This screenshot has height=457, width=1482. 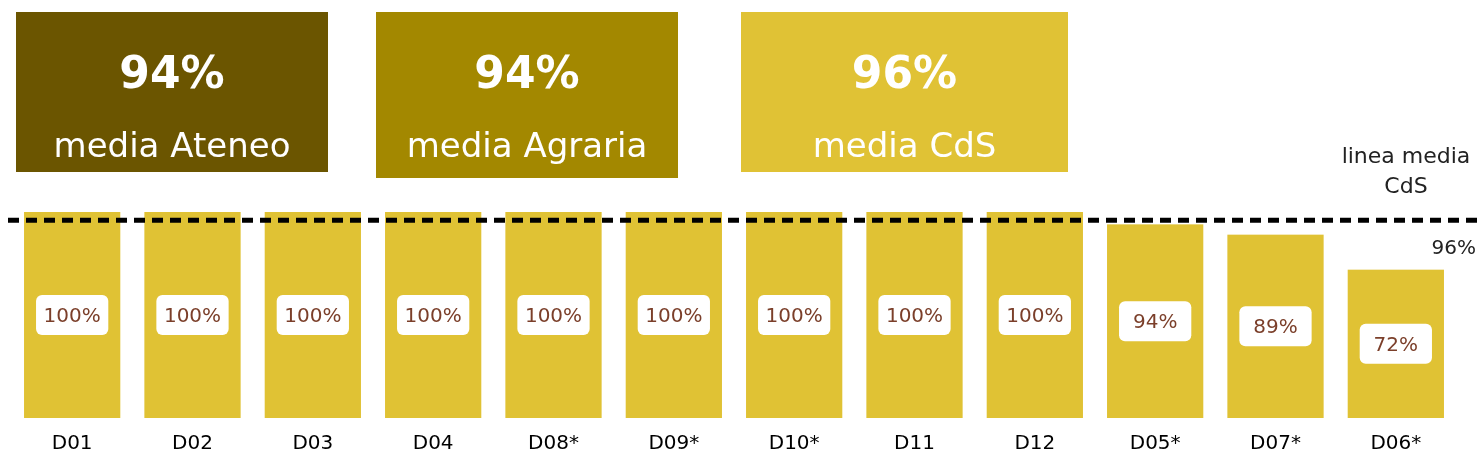 I want to click on x-tick-label: D10*, so click(x=794, y=442).